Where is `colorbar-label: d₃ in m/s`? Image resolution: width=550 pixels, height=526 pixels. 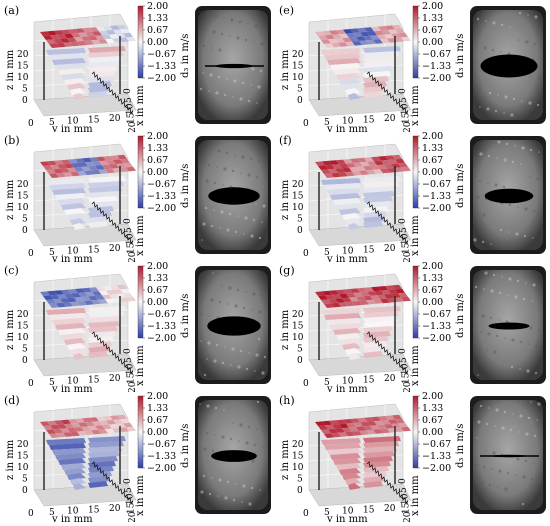 colorbar-label: d₃ in m/s is located at coordinates (185, 186).